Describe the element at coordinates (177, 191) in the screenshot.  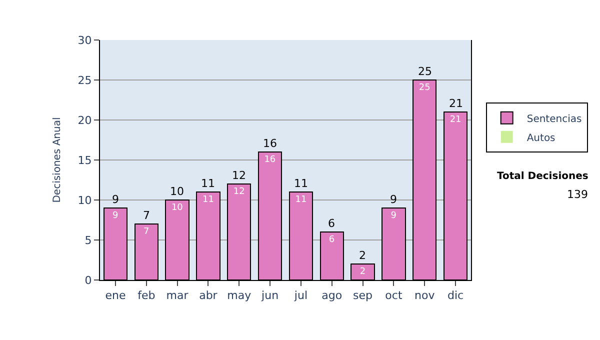
I see `total-label: 10` at that location.